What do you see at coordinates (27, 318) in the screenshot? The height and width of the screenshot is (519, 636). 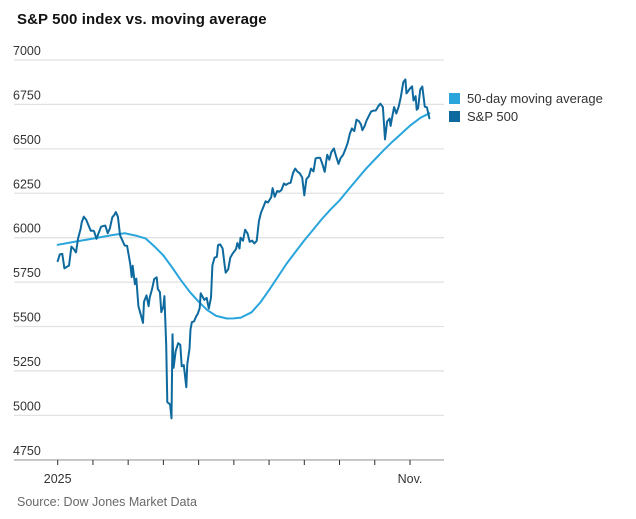 I see `y-axis-label: 5500` at bounding box center [27, 318].